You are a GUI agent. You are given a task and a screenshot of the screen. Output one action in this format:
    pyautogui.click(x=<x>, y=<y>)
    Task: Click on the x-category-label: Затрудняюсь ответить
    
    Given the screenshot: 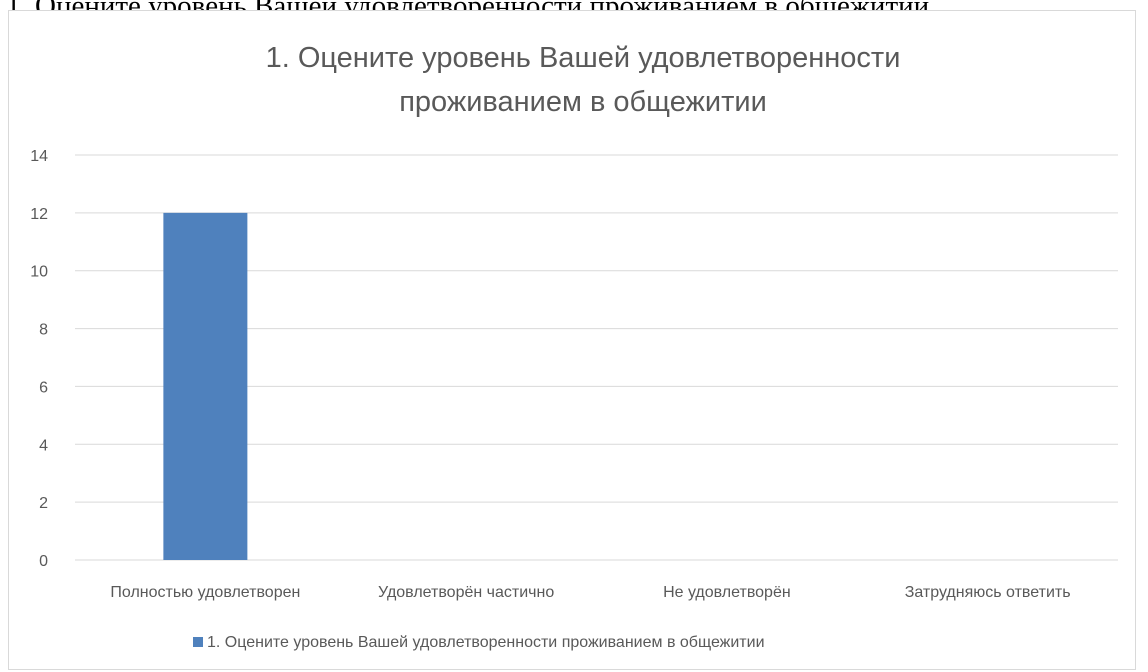 What is the action you would take?
    pyautogui.click(x=988, y=592)
    